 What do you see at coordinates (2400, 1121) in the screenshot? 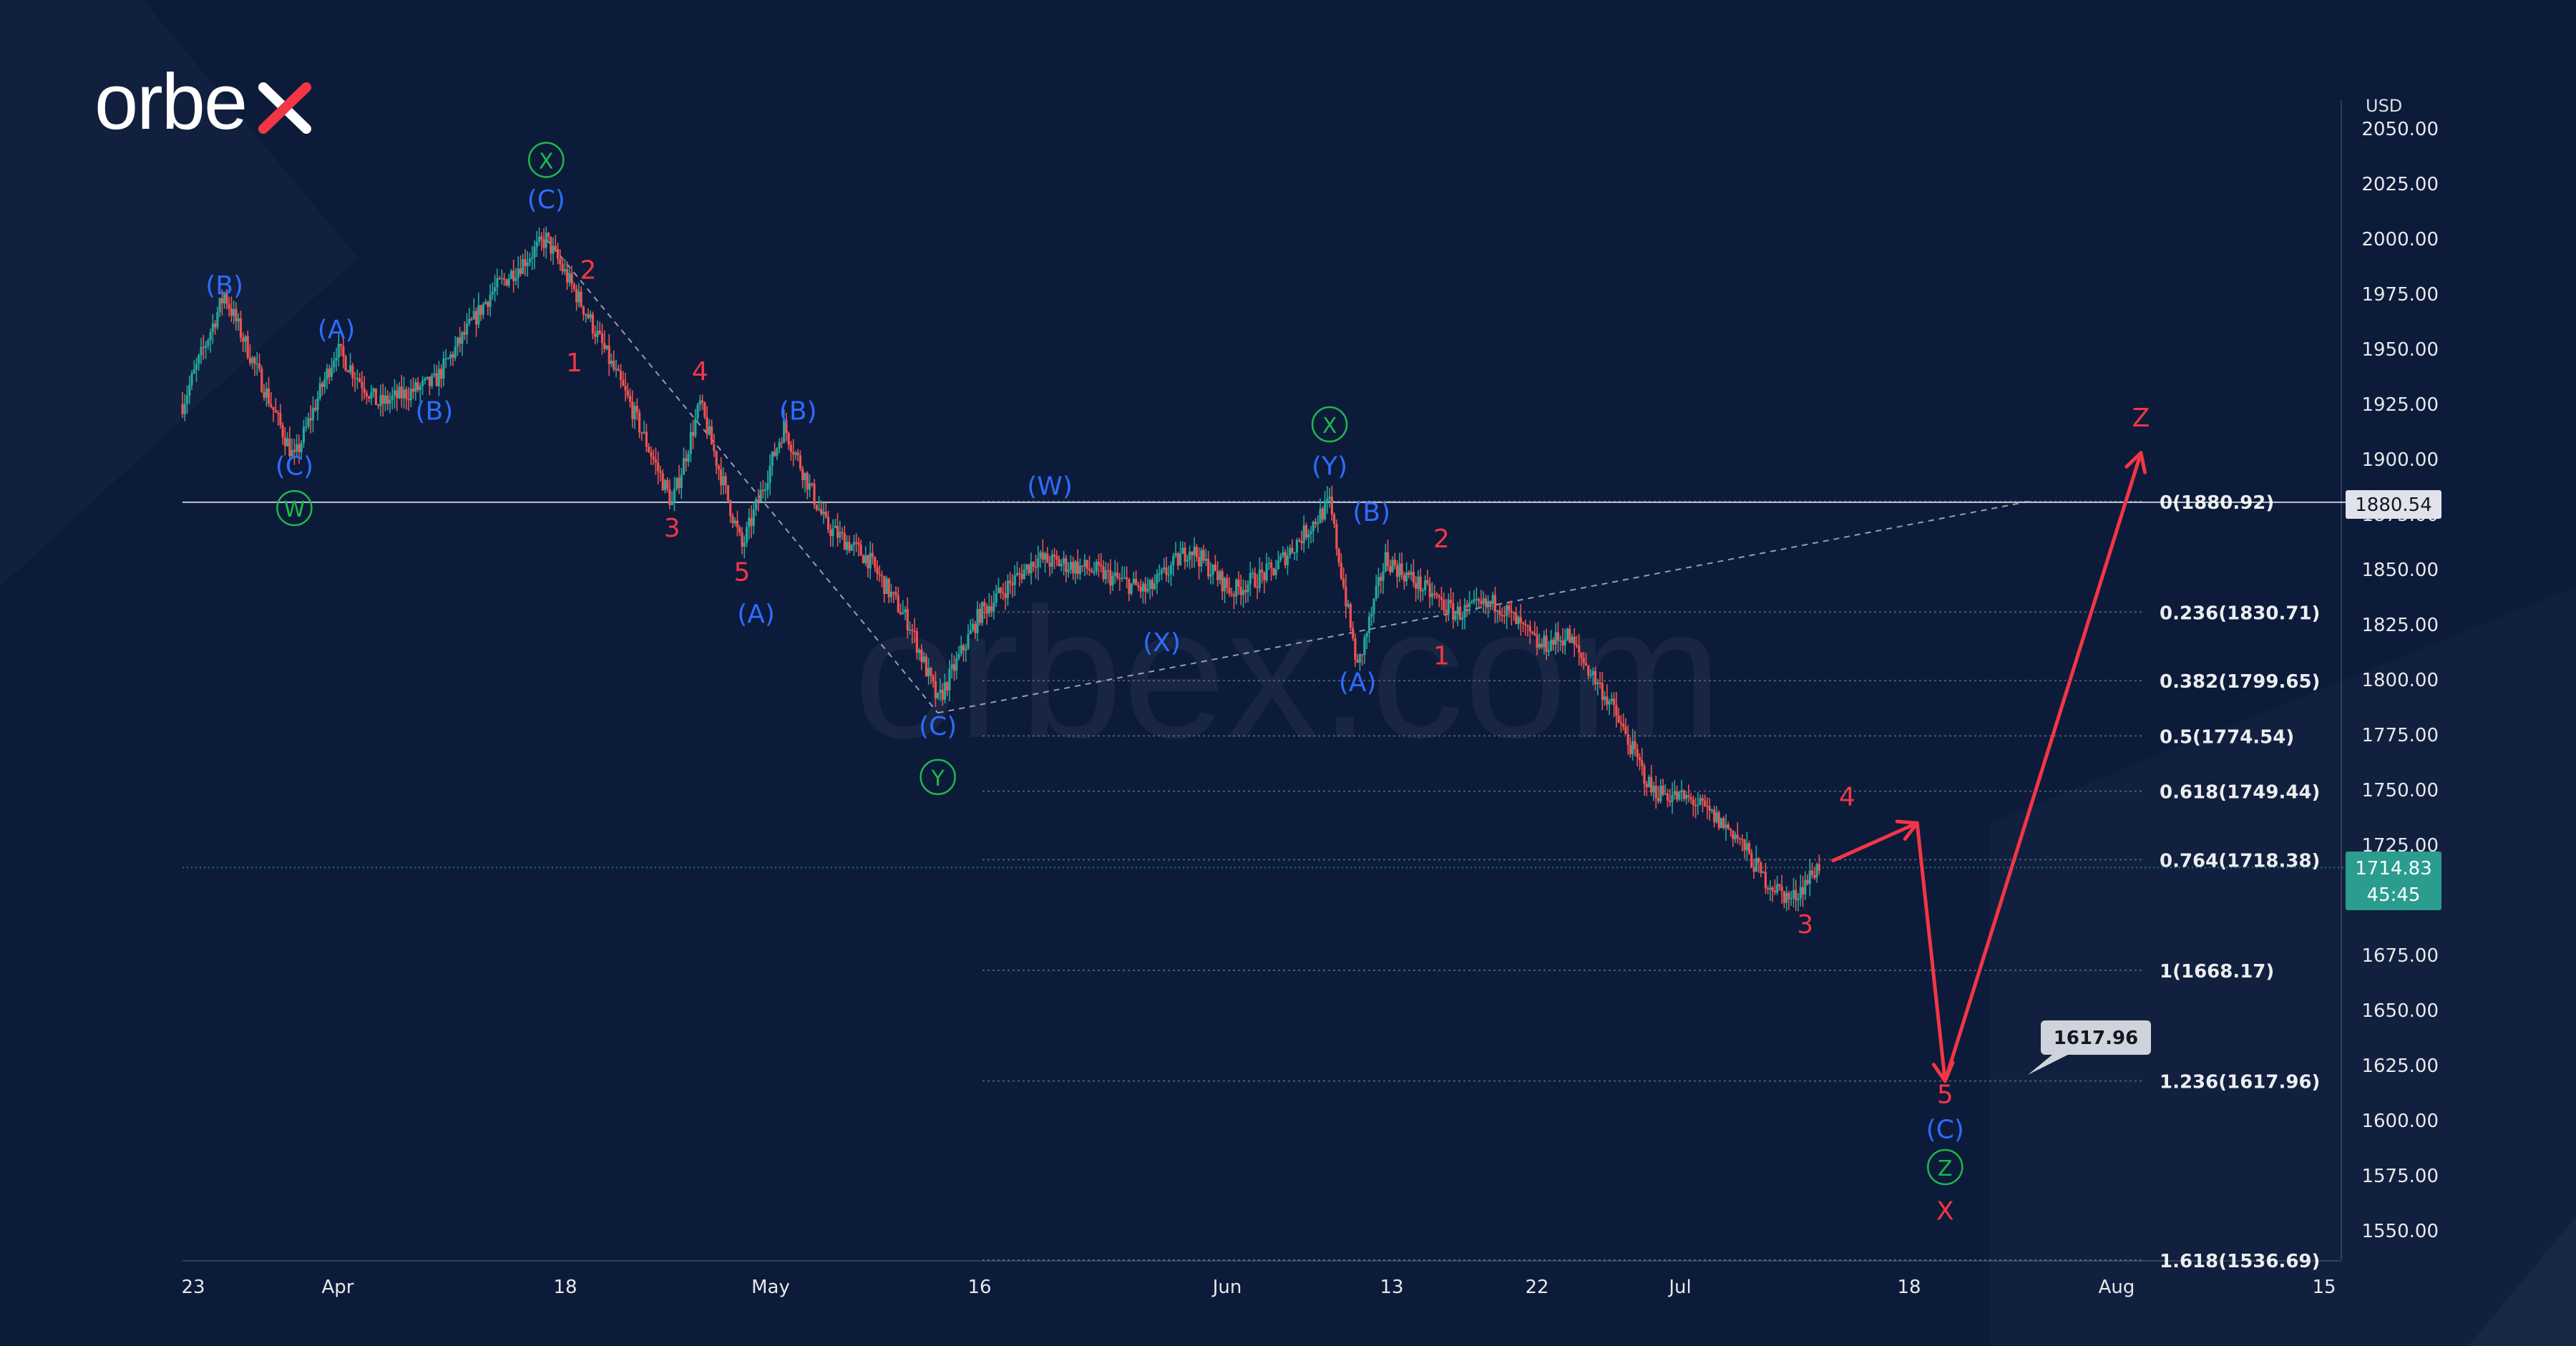
I see `y-tick-label: 1600.00` at bounding box center [2400, 1121].